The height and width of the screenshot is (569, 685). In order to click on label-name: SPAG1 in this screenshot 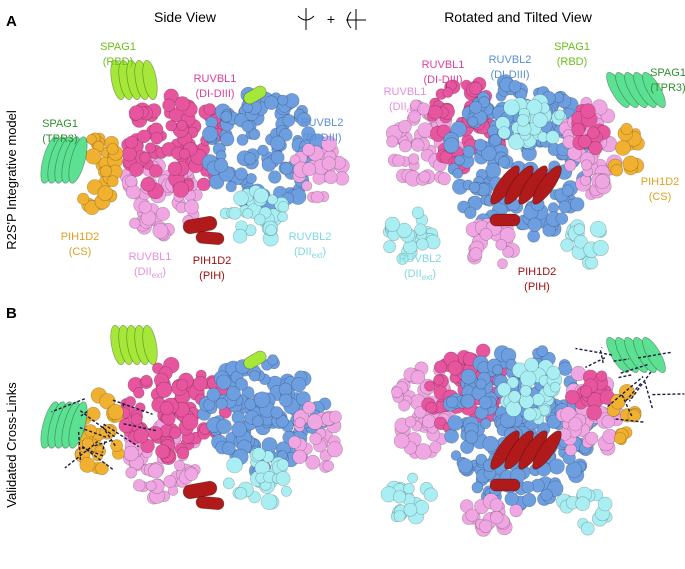, I will do `click(572, 47)`.